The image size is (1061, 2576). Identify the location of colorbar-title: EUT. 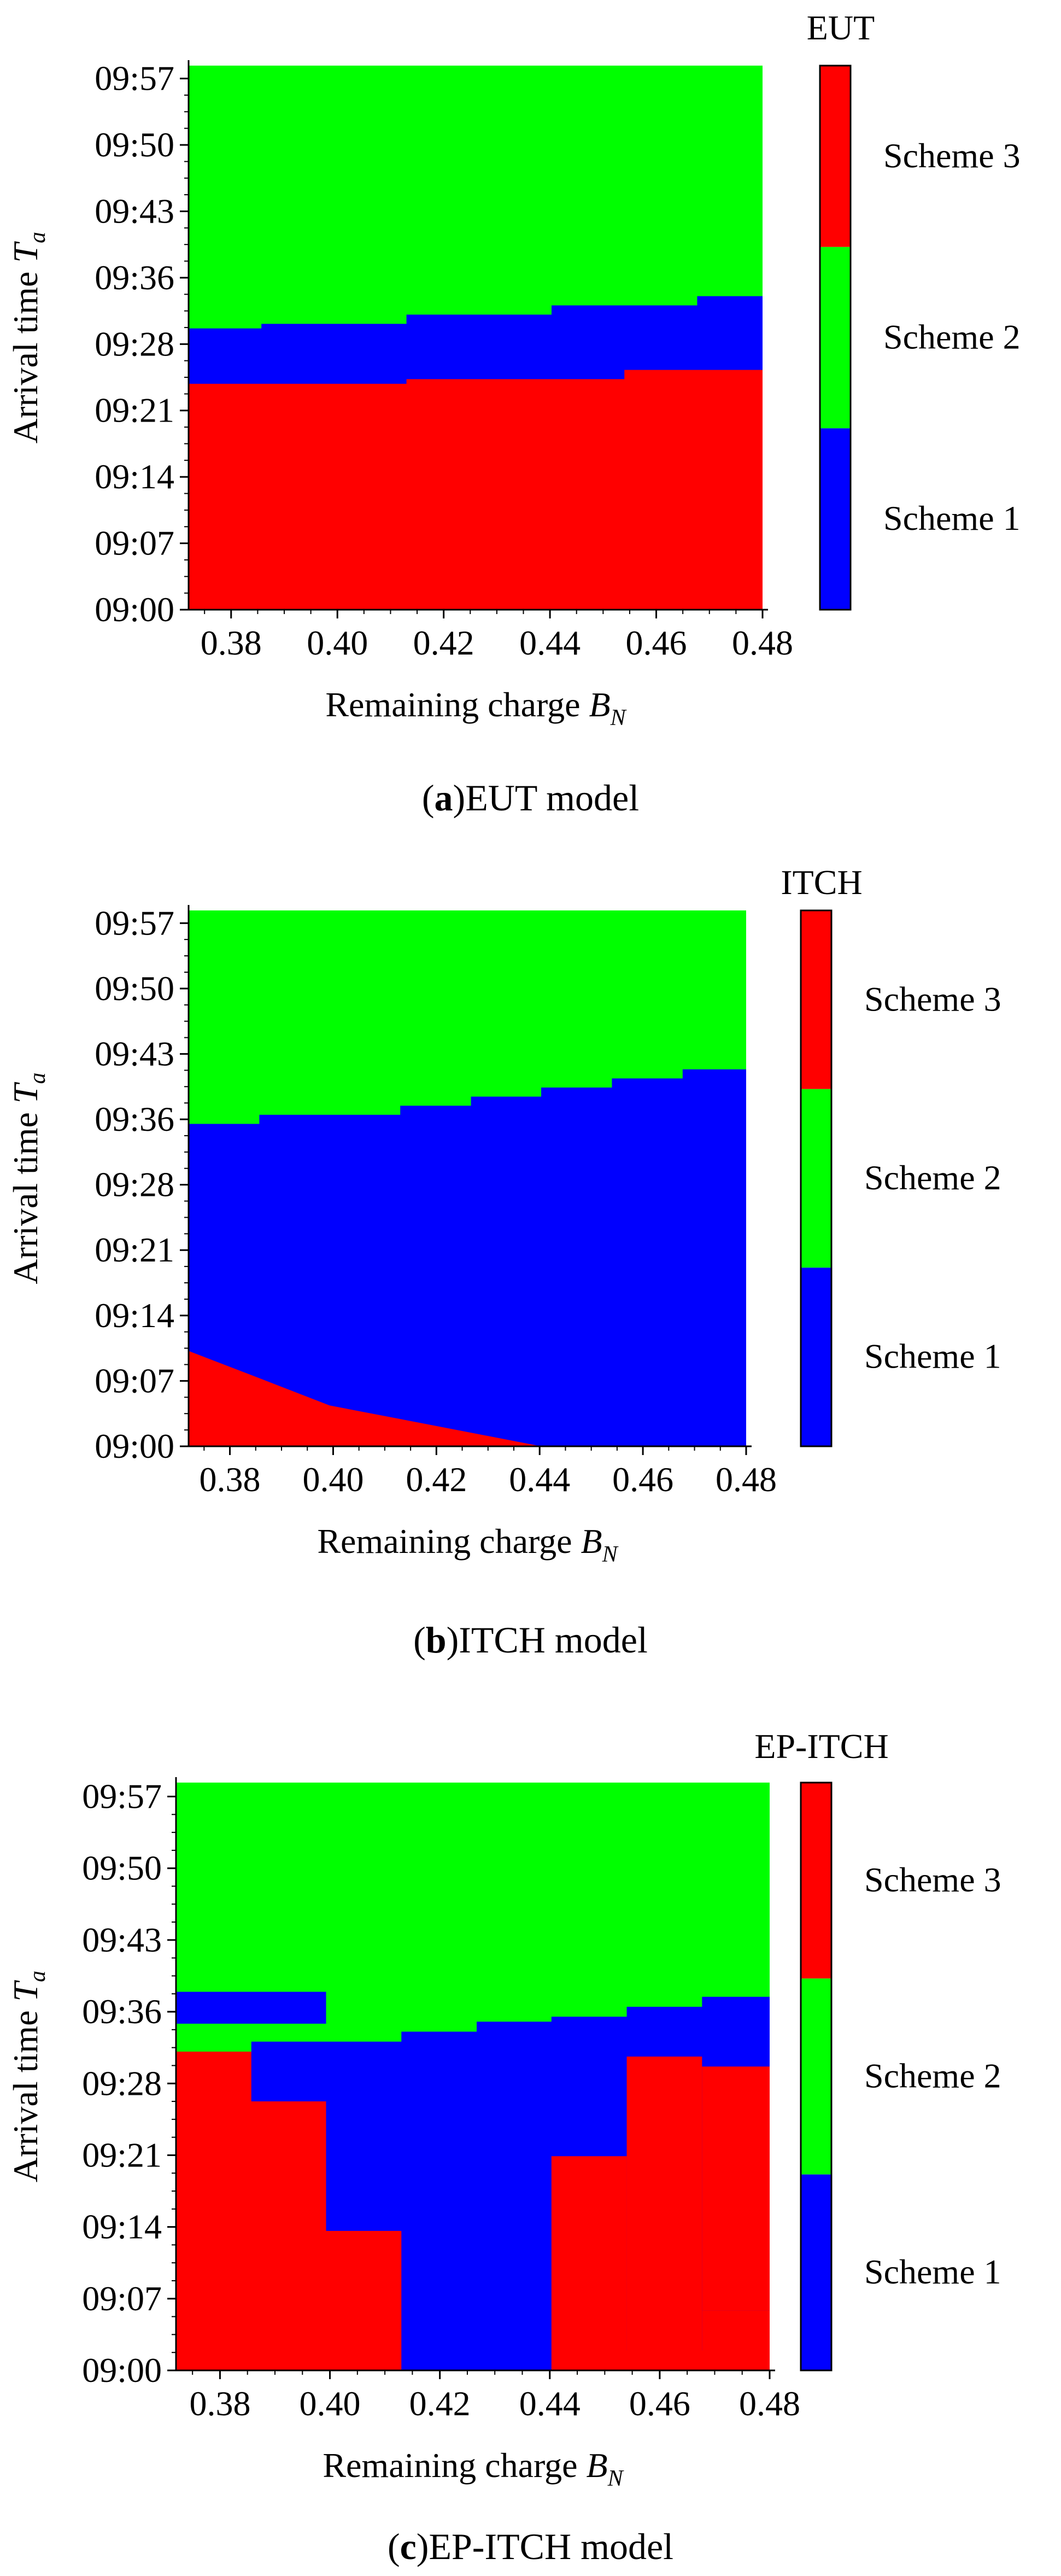
(841, 27).